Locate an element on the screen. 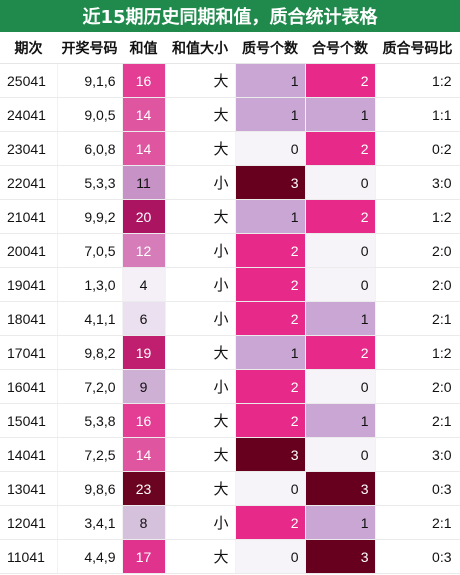 This screenshot has width=460, height=575. sum-cell: 11 is located at coordinates (144, 182).